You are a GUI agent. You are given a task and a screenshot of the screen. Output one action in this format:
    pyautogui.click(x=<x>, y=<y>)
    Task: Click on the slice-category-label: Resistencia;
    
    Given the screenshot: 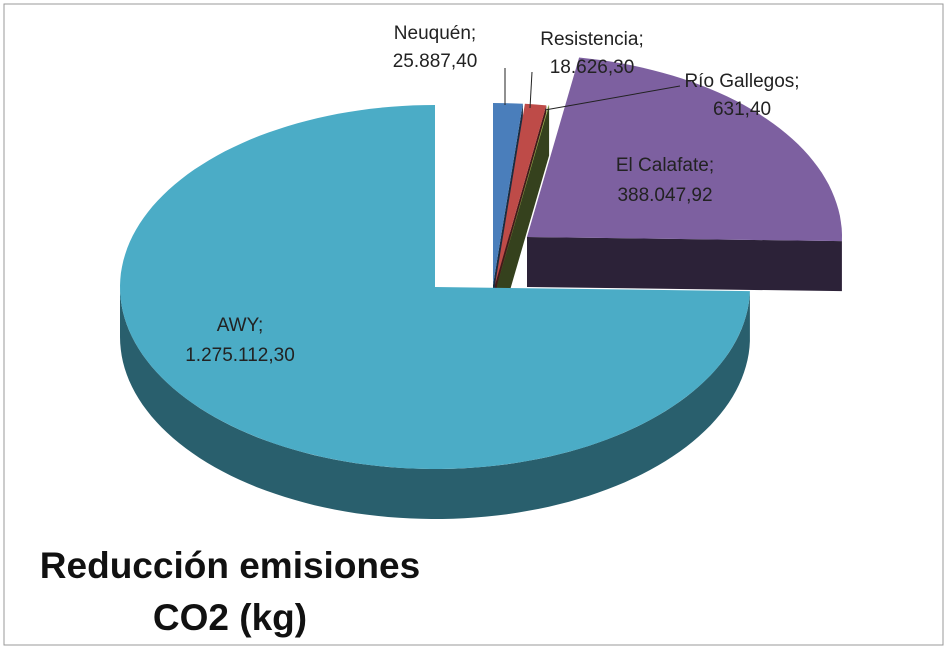 What is the action you would take?
    pyautogui.click(x=592, y=39)
    